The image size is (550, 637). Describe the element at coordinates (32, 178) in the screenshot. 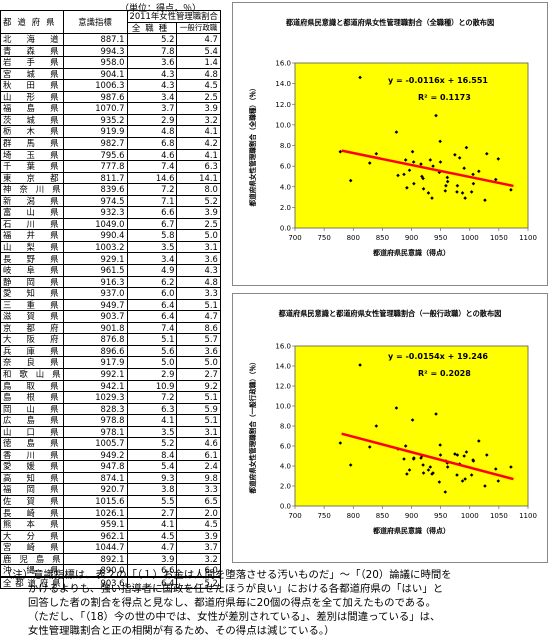

I see `prefecture-name: 東京都` at that location.